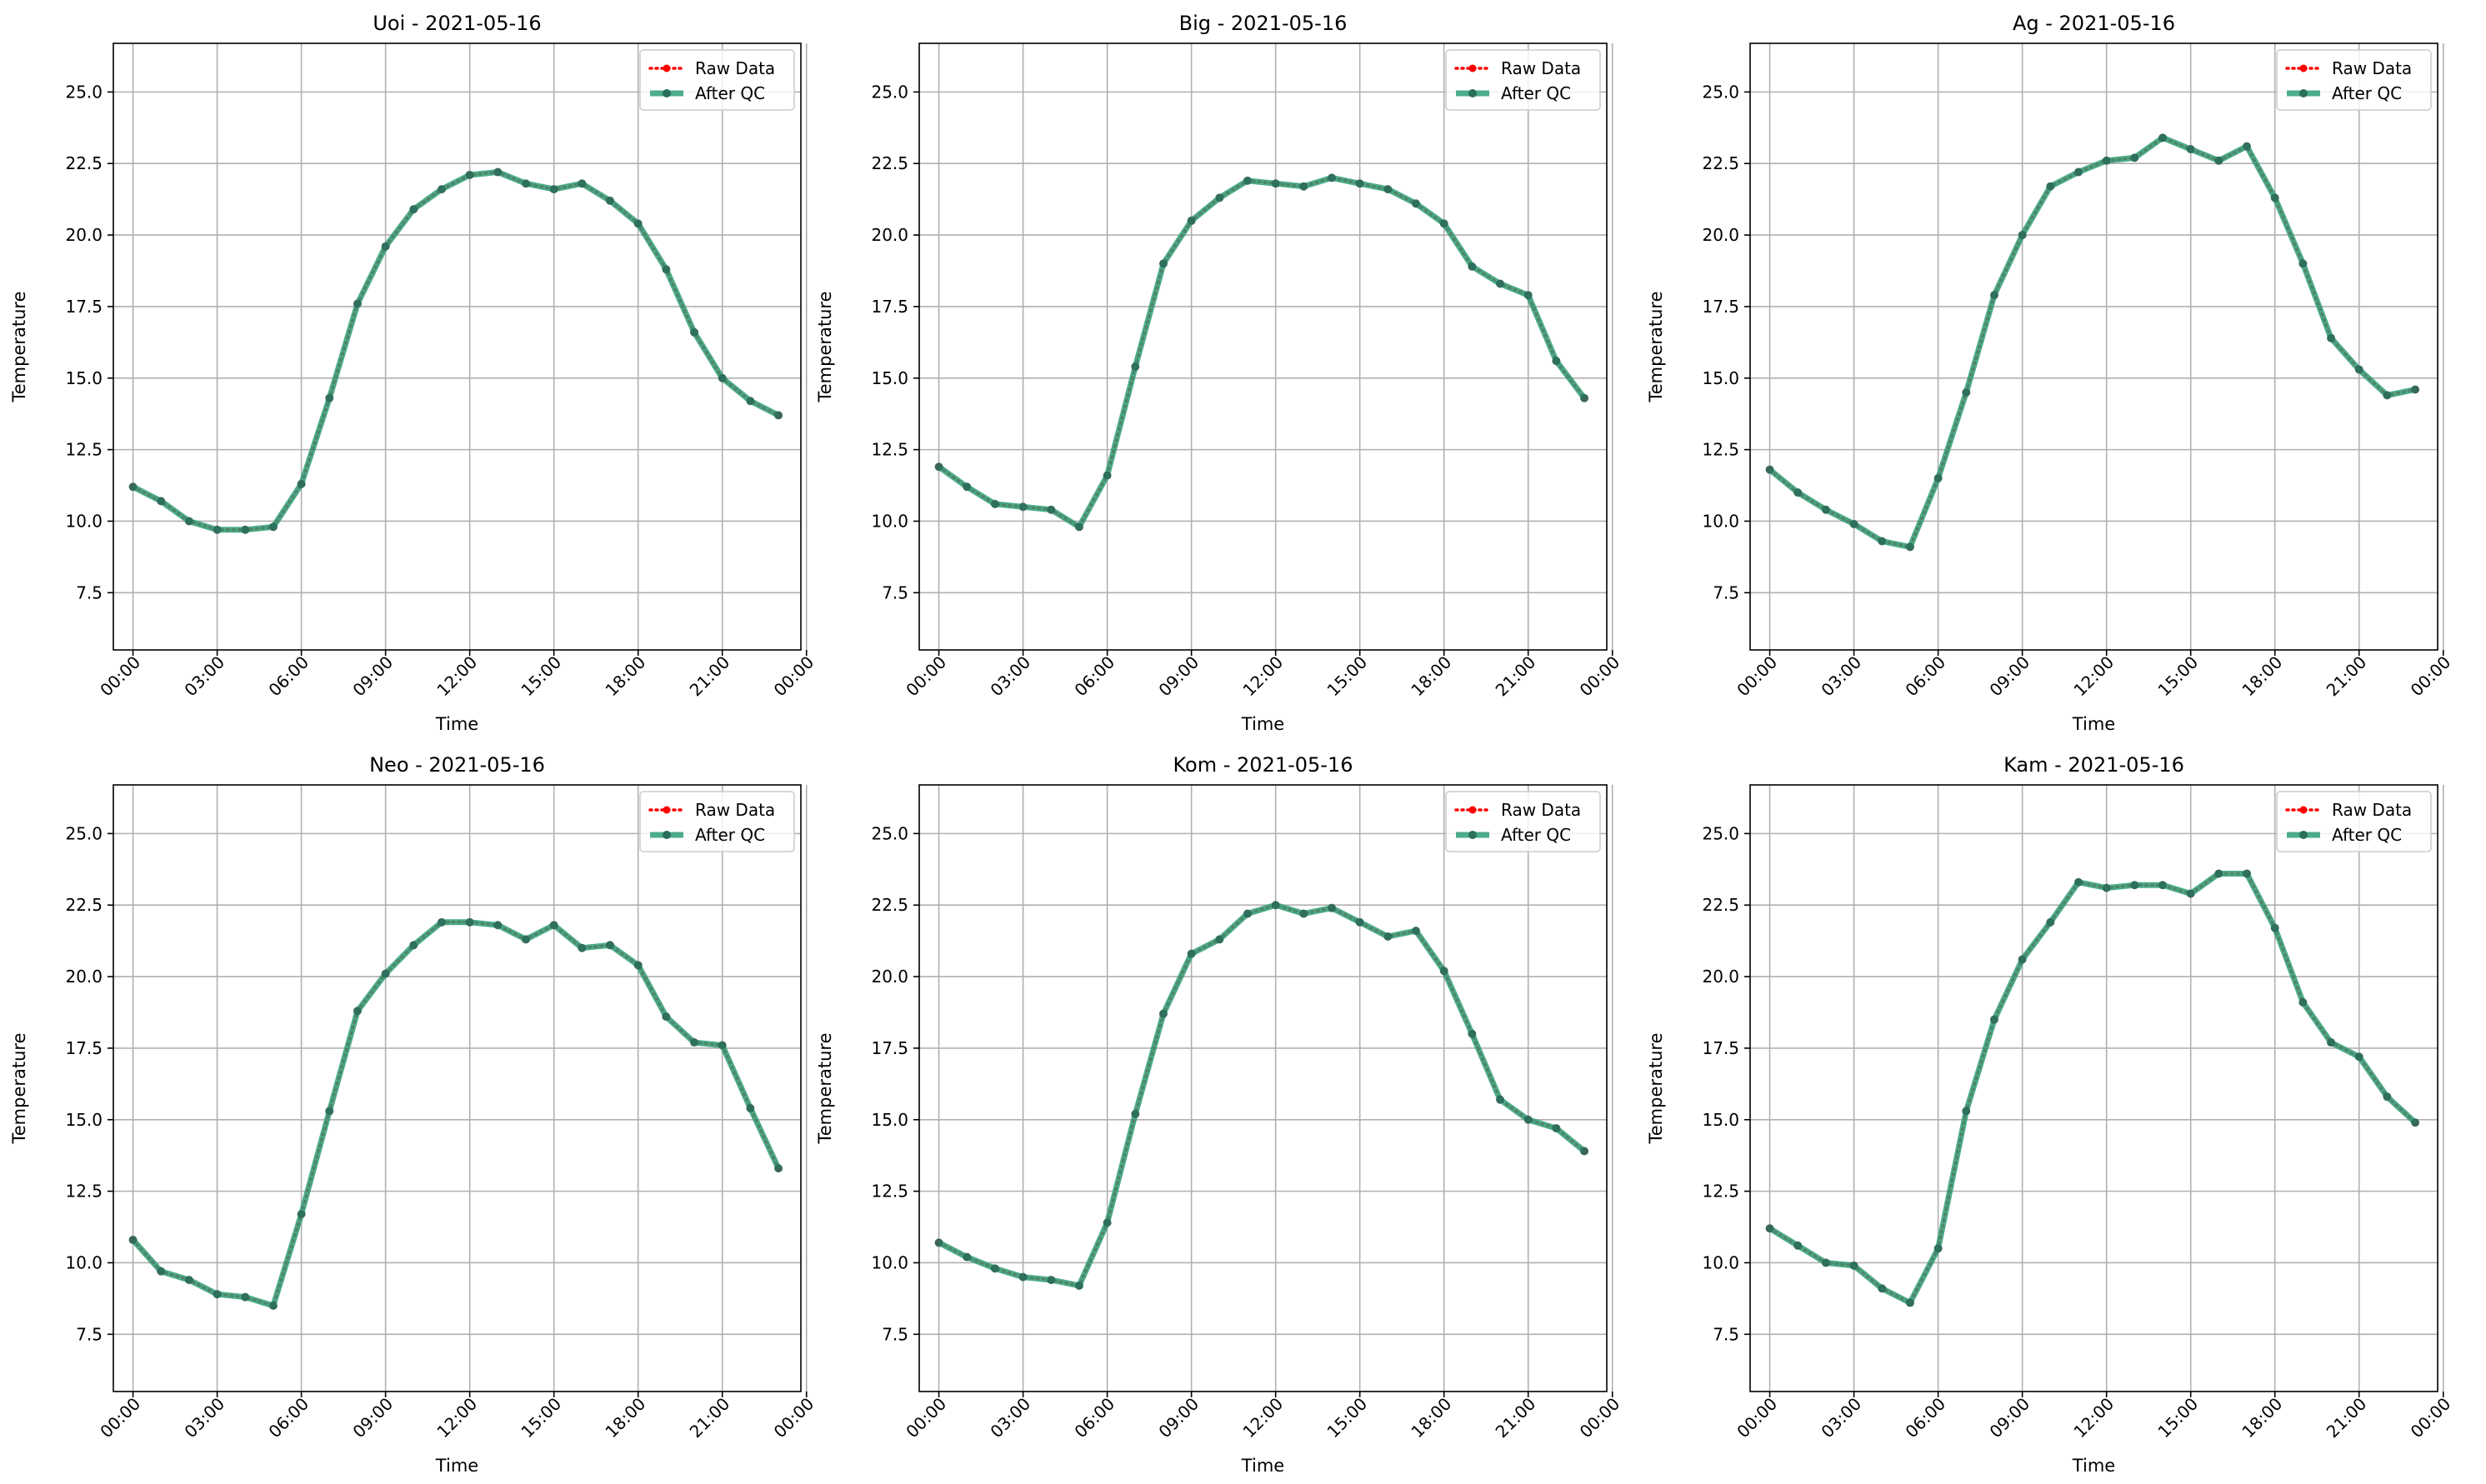 This screenshot has width=2486, height=1484. What do you see at coordinates (288, 1418) in the screenshot?
I see `x-tick-label: 06:00` at bounding box center [288, 1418].